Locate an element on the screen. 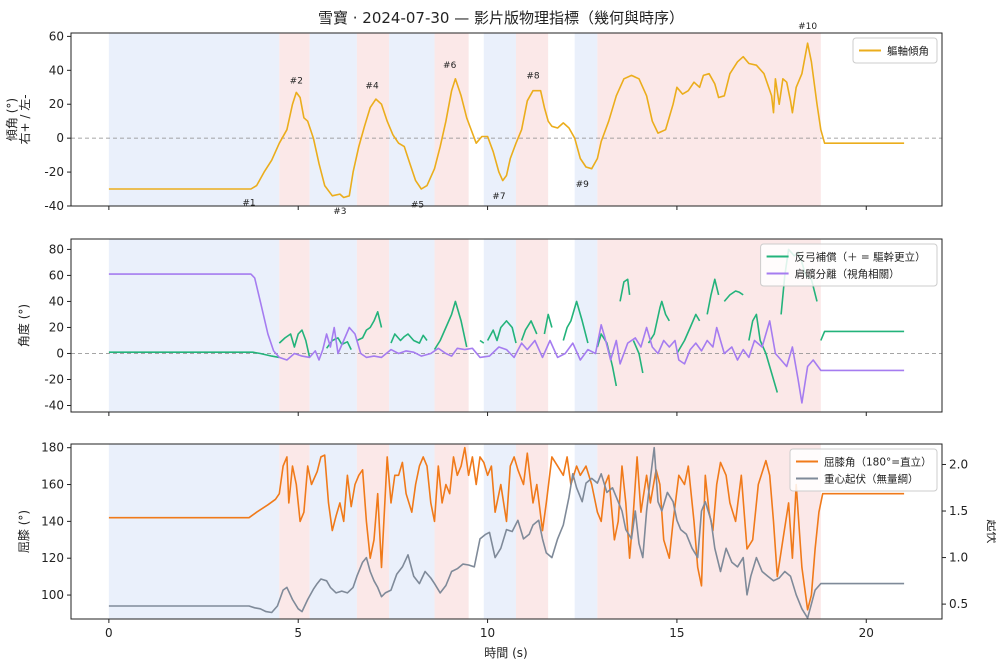  y-tick-label: 140 is located at coordinates (52, 521).